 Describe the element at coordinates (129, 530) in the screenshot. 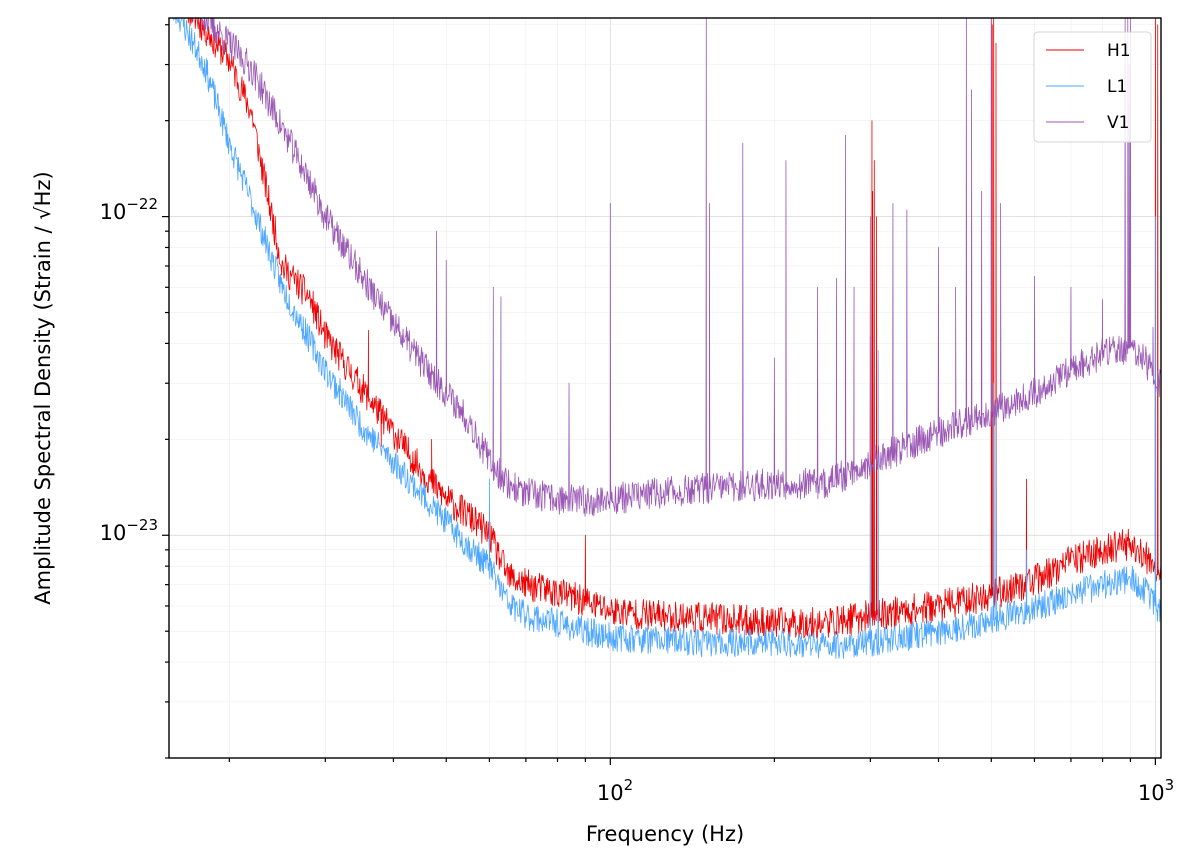

I see `y-tick-label-1e-23: 10−23` at that location.